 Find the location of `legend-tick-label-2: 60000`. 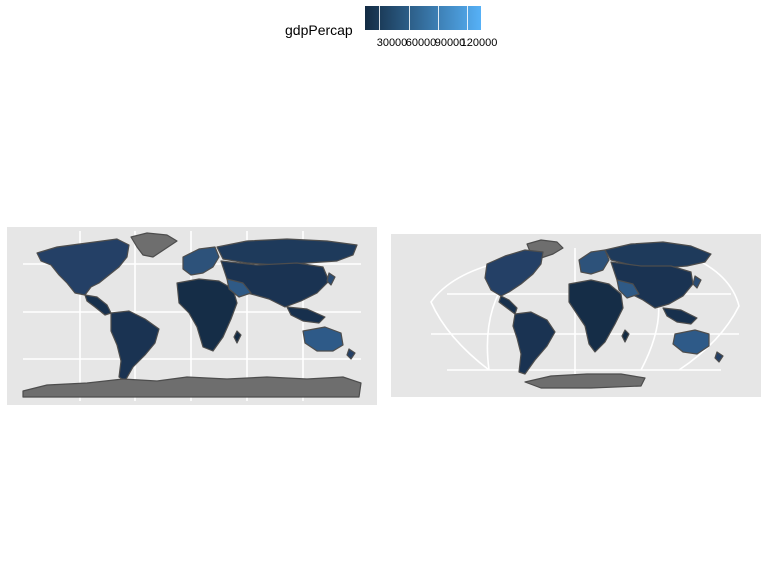

legend-tick-label-2: 60000 is located at coordinates (421, 43).